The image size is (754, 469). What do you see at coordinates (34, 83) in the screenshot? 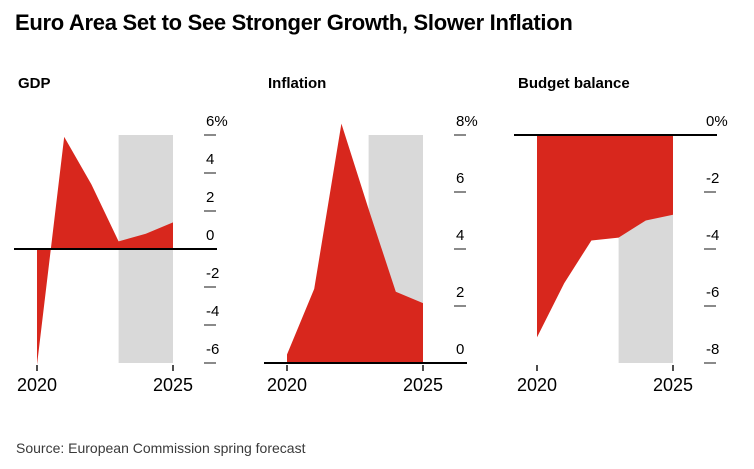
I see `chart-title-gdp: GDP` at bounding box center [34, 83].